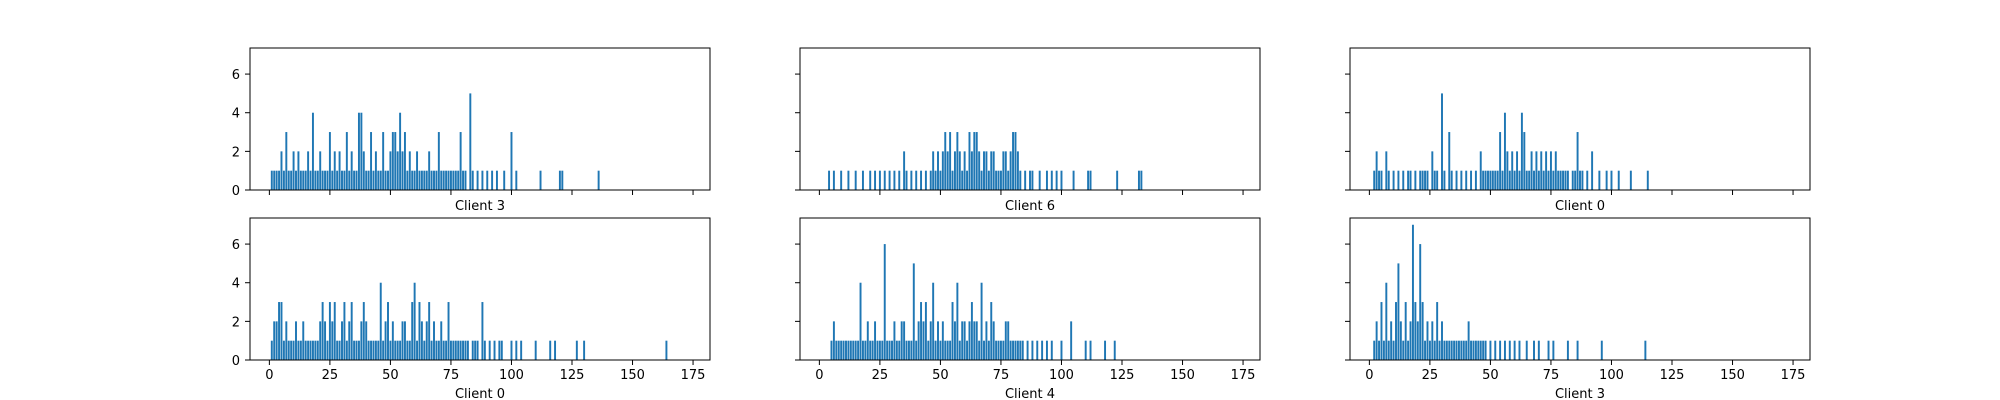 This screenshot has height=400, width=2000. What do you see at coordinates (1028, 308) in the screenshot?
I see `subplot-5: 0 25 50 75 100 125 150 175 Client 4` at bounding box center [1028, 308].